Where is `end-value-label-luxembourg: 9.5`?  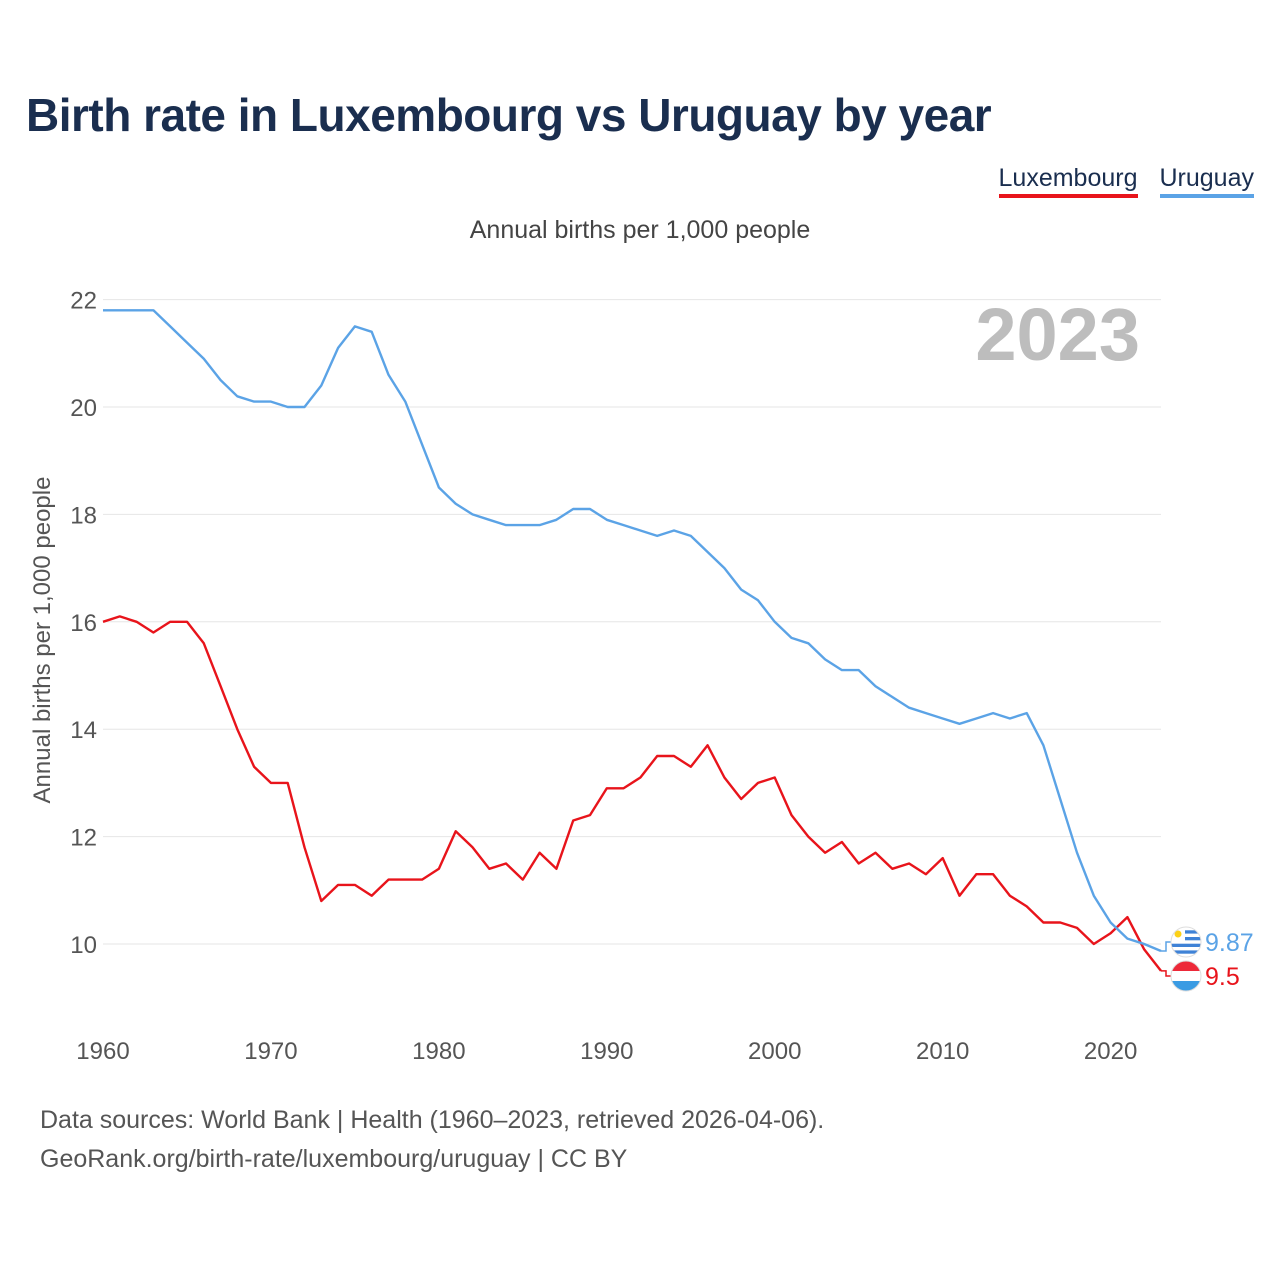
end-value-label-luxembourg: 9.5 is located at coordinates (1222, 977).